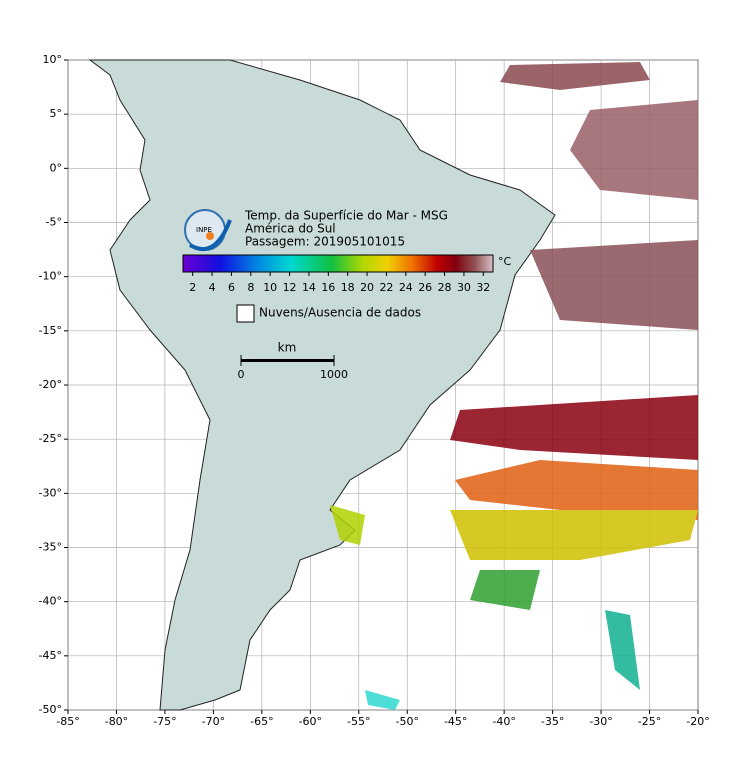 This screenshot has width=741, height=781. What do you see at coordinates (192, 287) in the screenshot?
I see `colorbar-label: 2` at bounding box center [192, 287].